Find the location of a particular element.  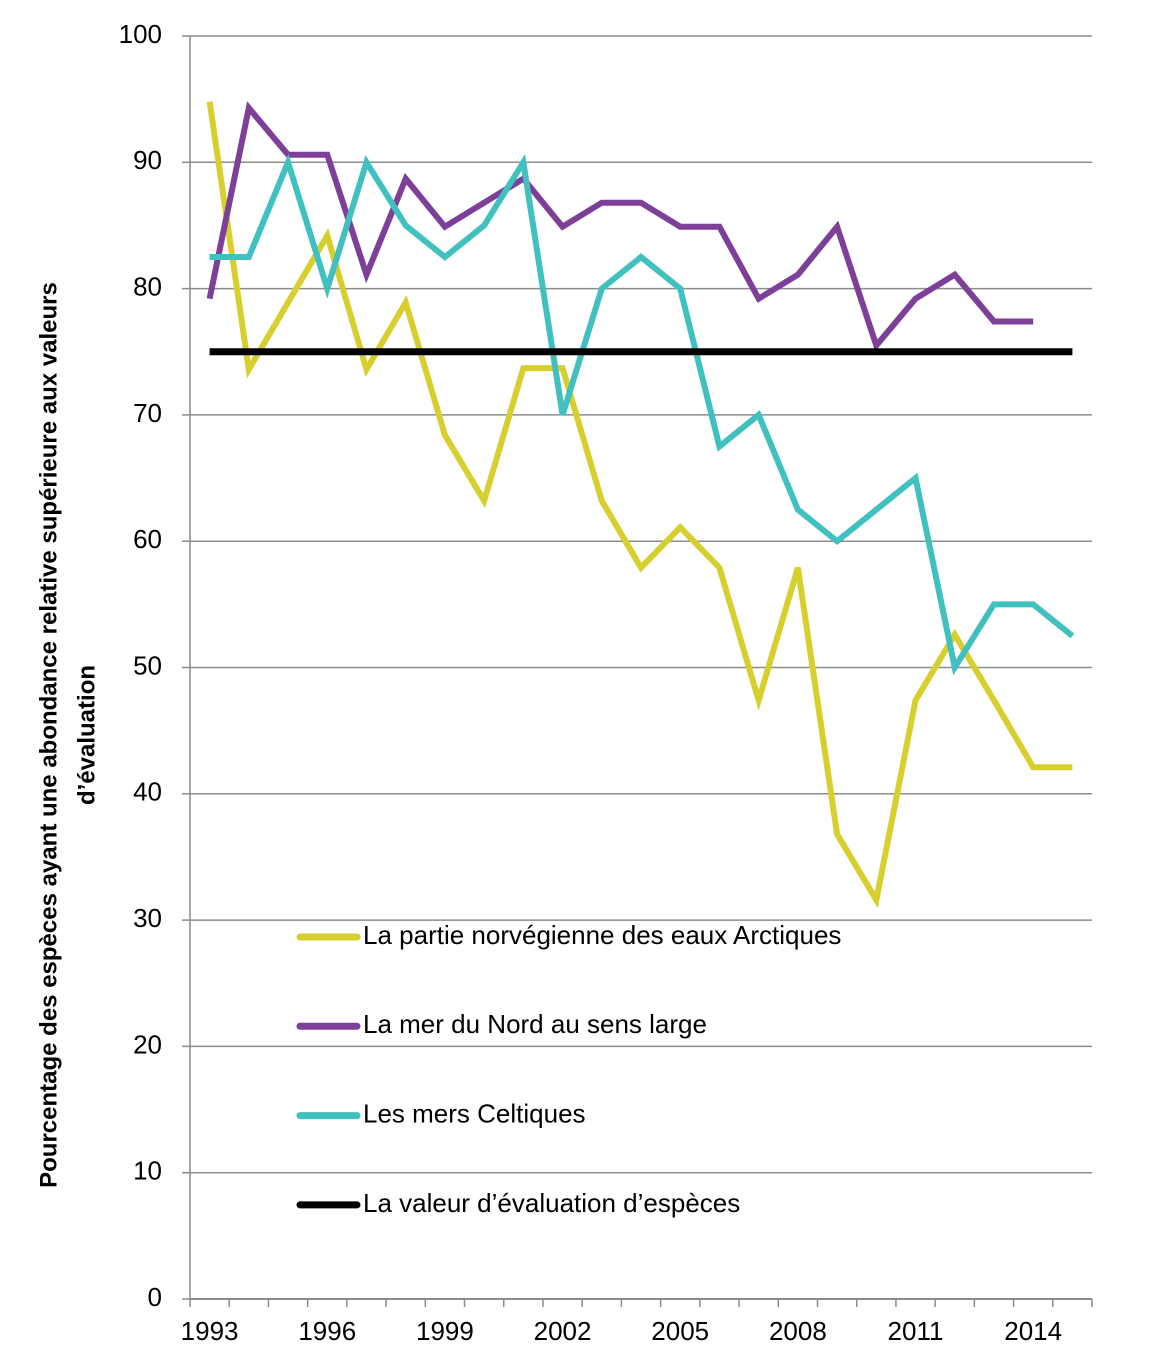

x-tick-label: 1999 is located at coordinates (445, 1331).